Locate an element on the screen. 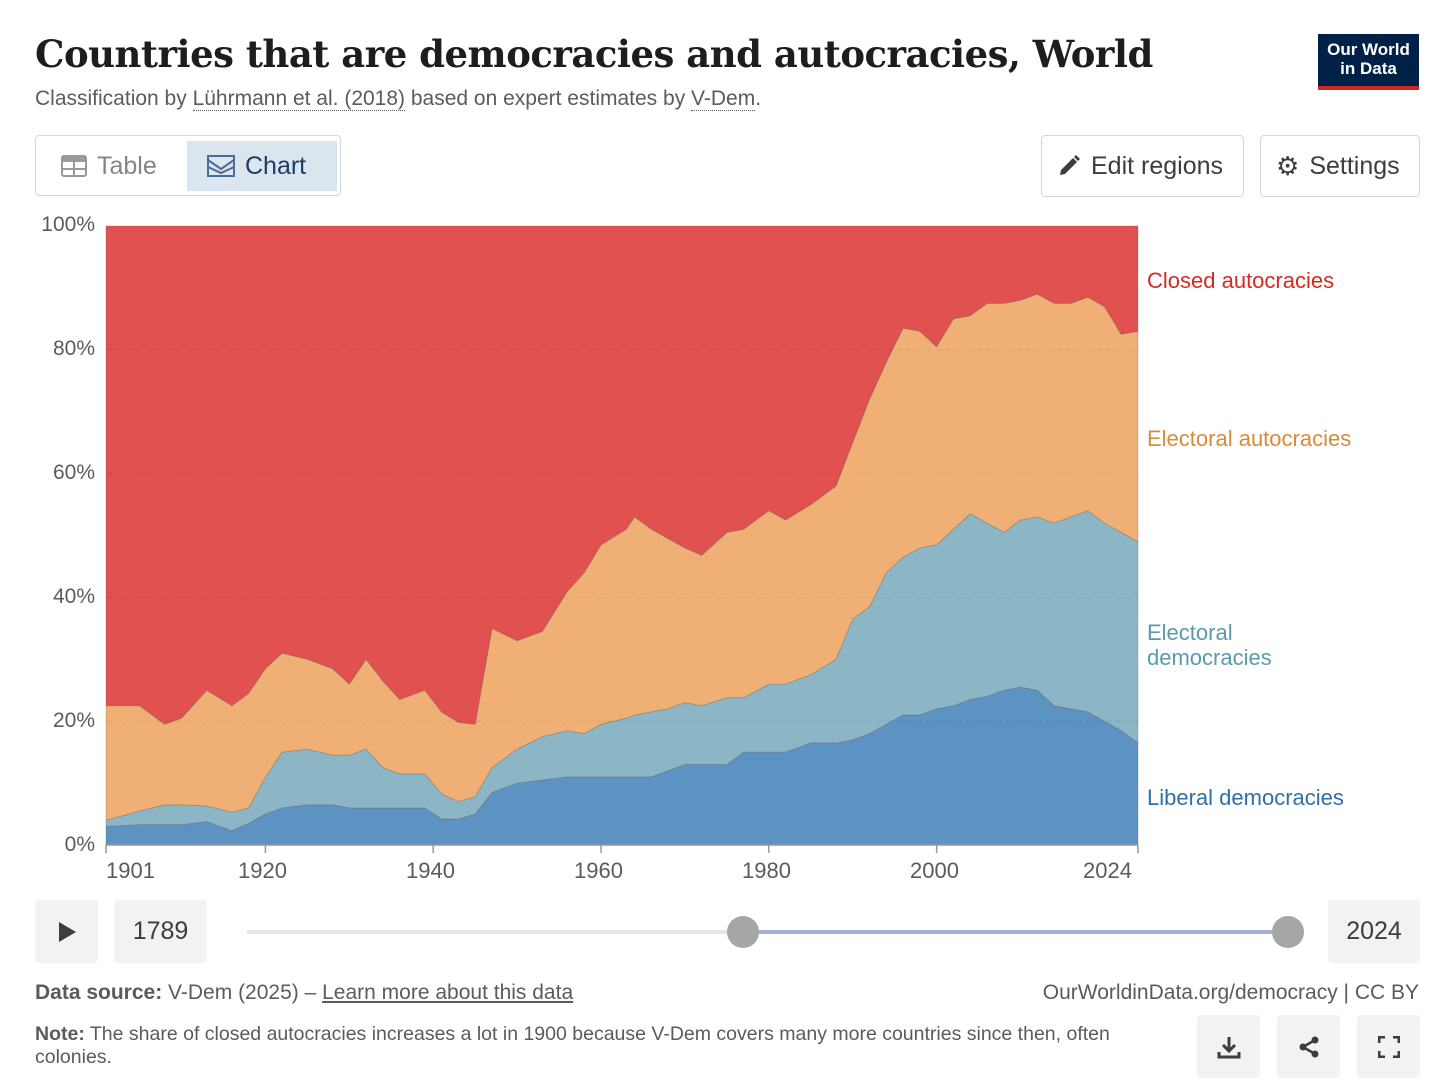 Image resolution: width=1452 pixels, height=1092 pixels. download-icon is located at coordinates (1228, 1047).